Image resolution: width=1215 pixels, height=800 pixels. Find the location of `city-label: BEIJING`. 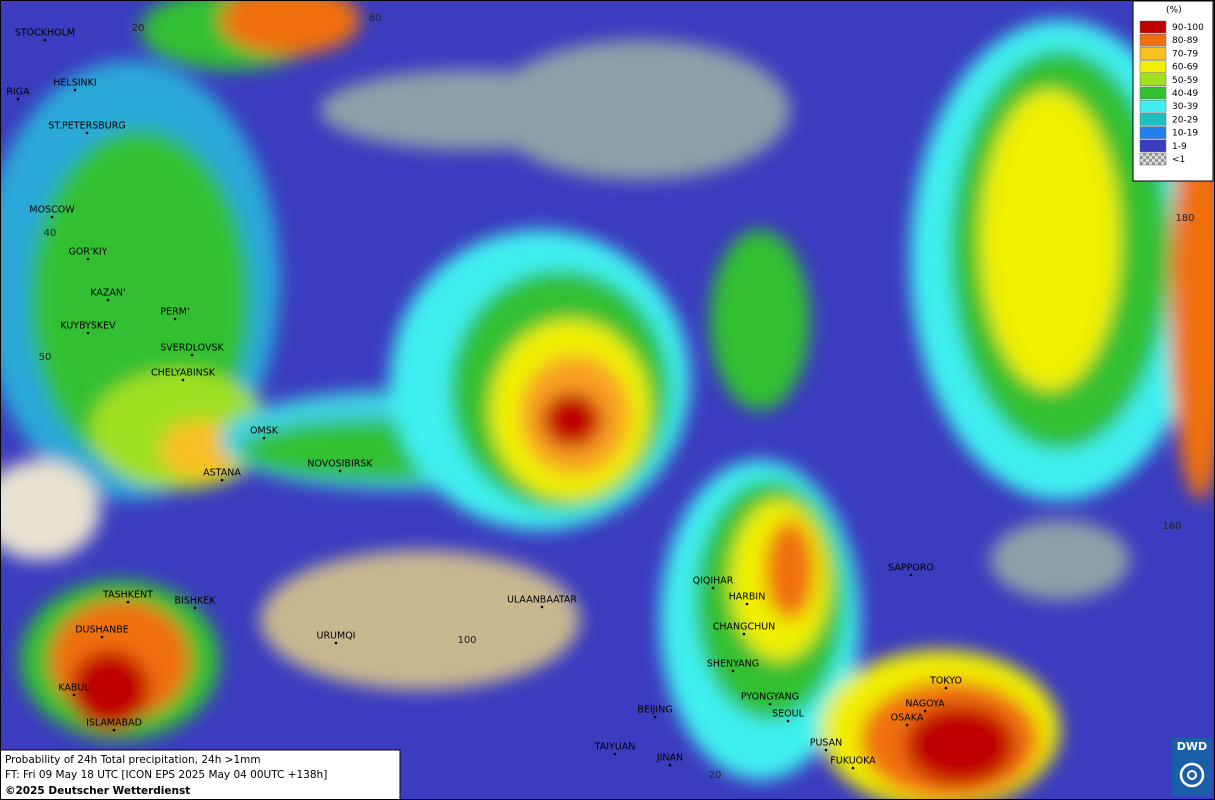

city-label: BEIJING is located at coordinates (654, 710).